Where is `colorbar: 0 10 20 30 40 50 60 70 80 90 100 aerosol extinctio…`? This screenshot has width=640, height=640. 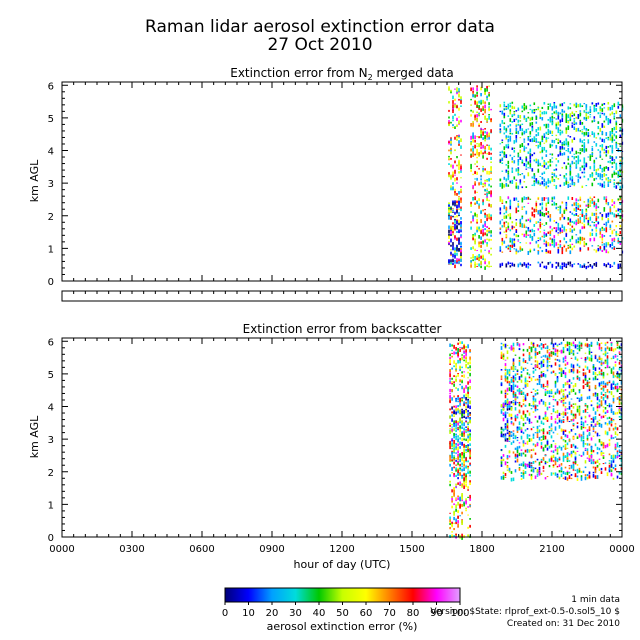 colorbar: 0 10 20 30 40 50 60 70 80 90 100 aerosol extinctio… is located at coordinates (346, 610).